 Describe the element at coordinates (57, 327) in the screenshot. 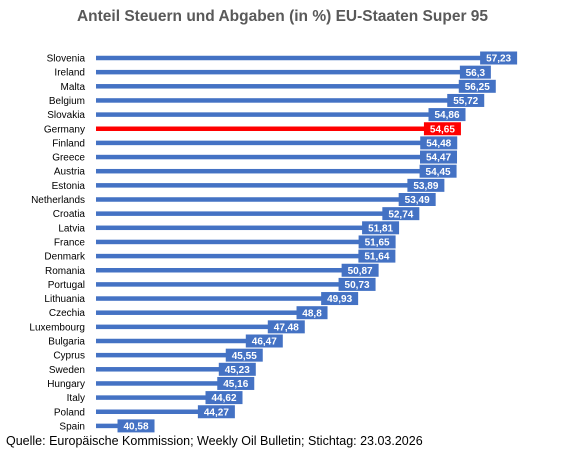

I see `category-label-luxembourg: Luxembourg` at that location.